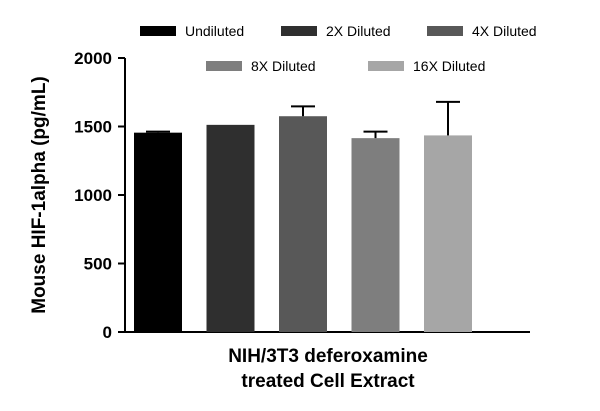 This screenshot has height=411, width=600. I want to click on y-axis-title: Mouse HIF-1alpha (pg/mL), so click(39, 195).